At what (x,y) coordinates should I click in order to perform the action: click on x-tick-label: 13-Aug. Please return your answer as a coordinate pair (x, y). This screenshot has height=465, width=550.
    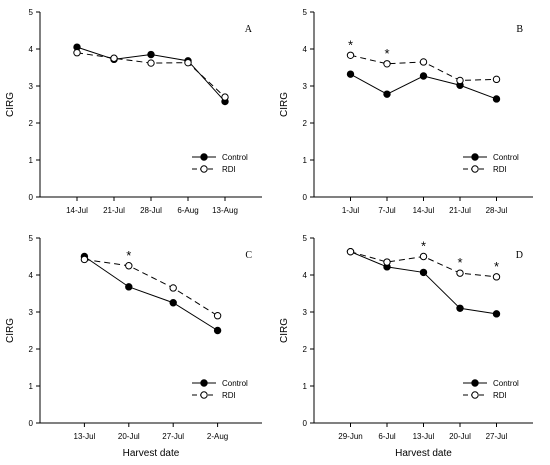
    Looking at the image, I should click on (225, 210).